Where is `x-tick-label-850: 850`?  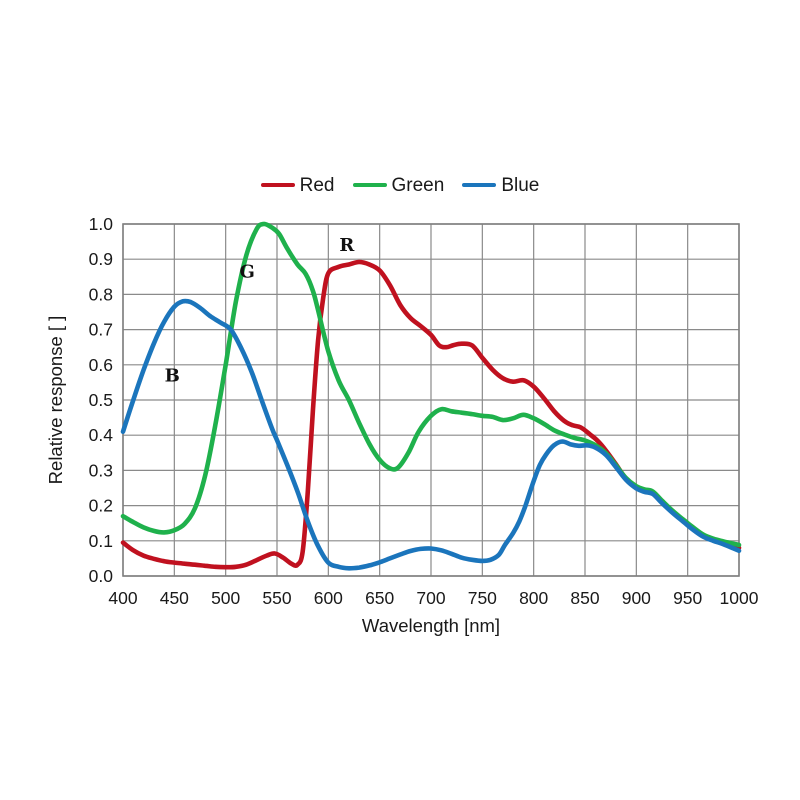 x-tick-label-850: 850 is located at coordinates (584, 598).